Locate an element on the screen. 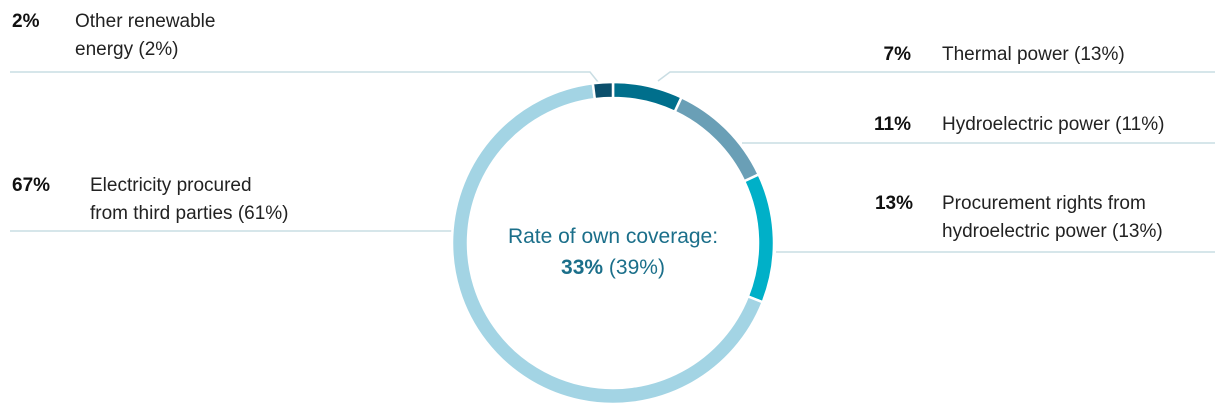 The image size is (1215, 407). value-label: 11% is located at coordinates (892, 124).